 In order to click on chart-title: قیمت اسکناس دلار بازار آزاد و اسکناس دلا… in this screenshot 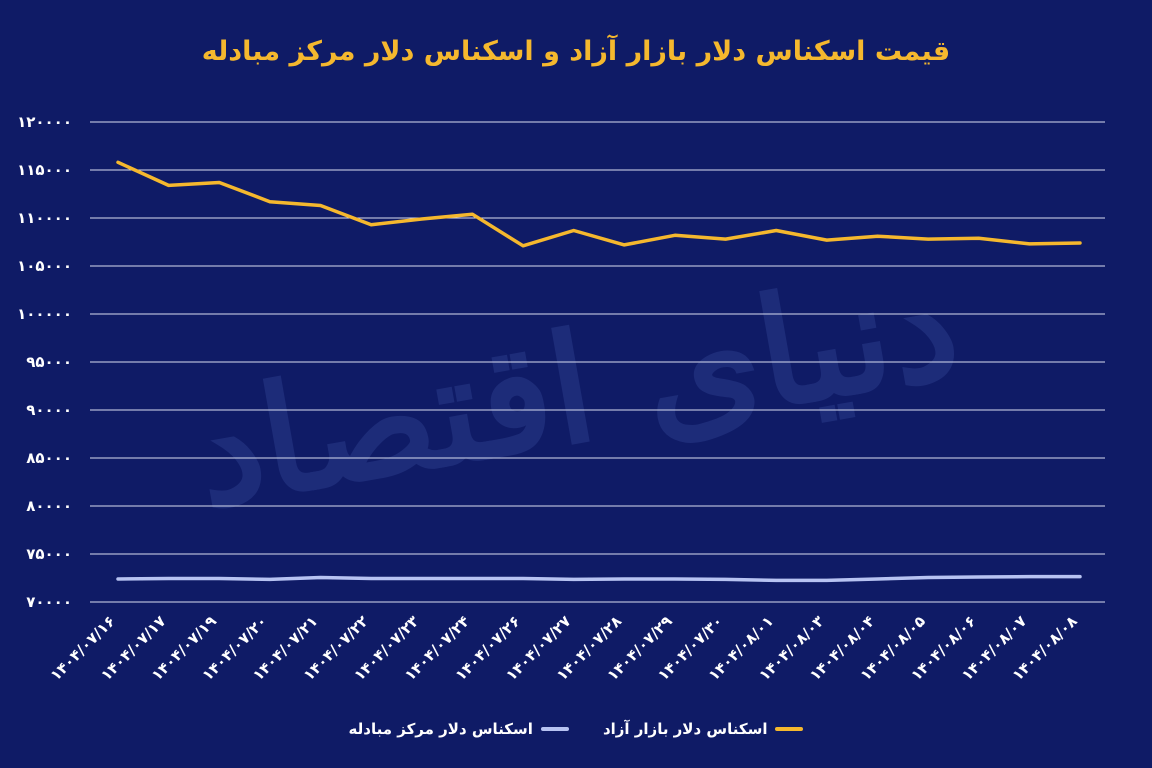, I will do `click(576, 51)`.